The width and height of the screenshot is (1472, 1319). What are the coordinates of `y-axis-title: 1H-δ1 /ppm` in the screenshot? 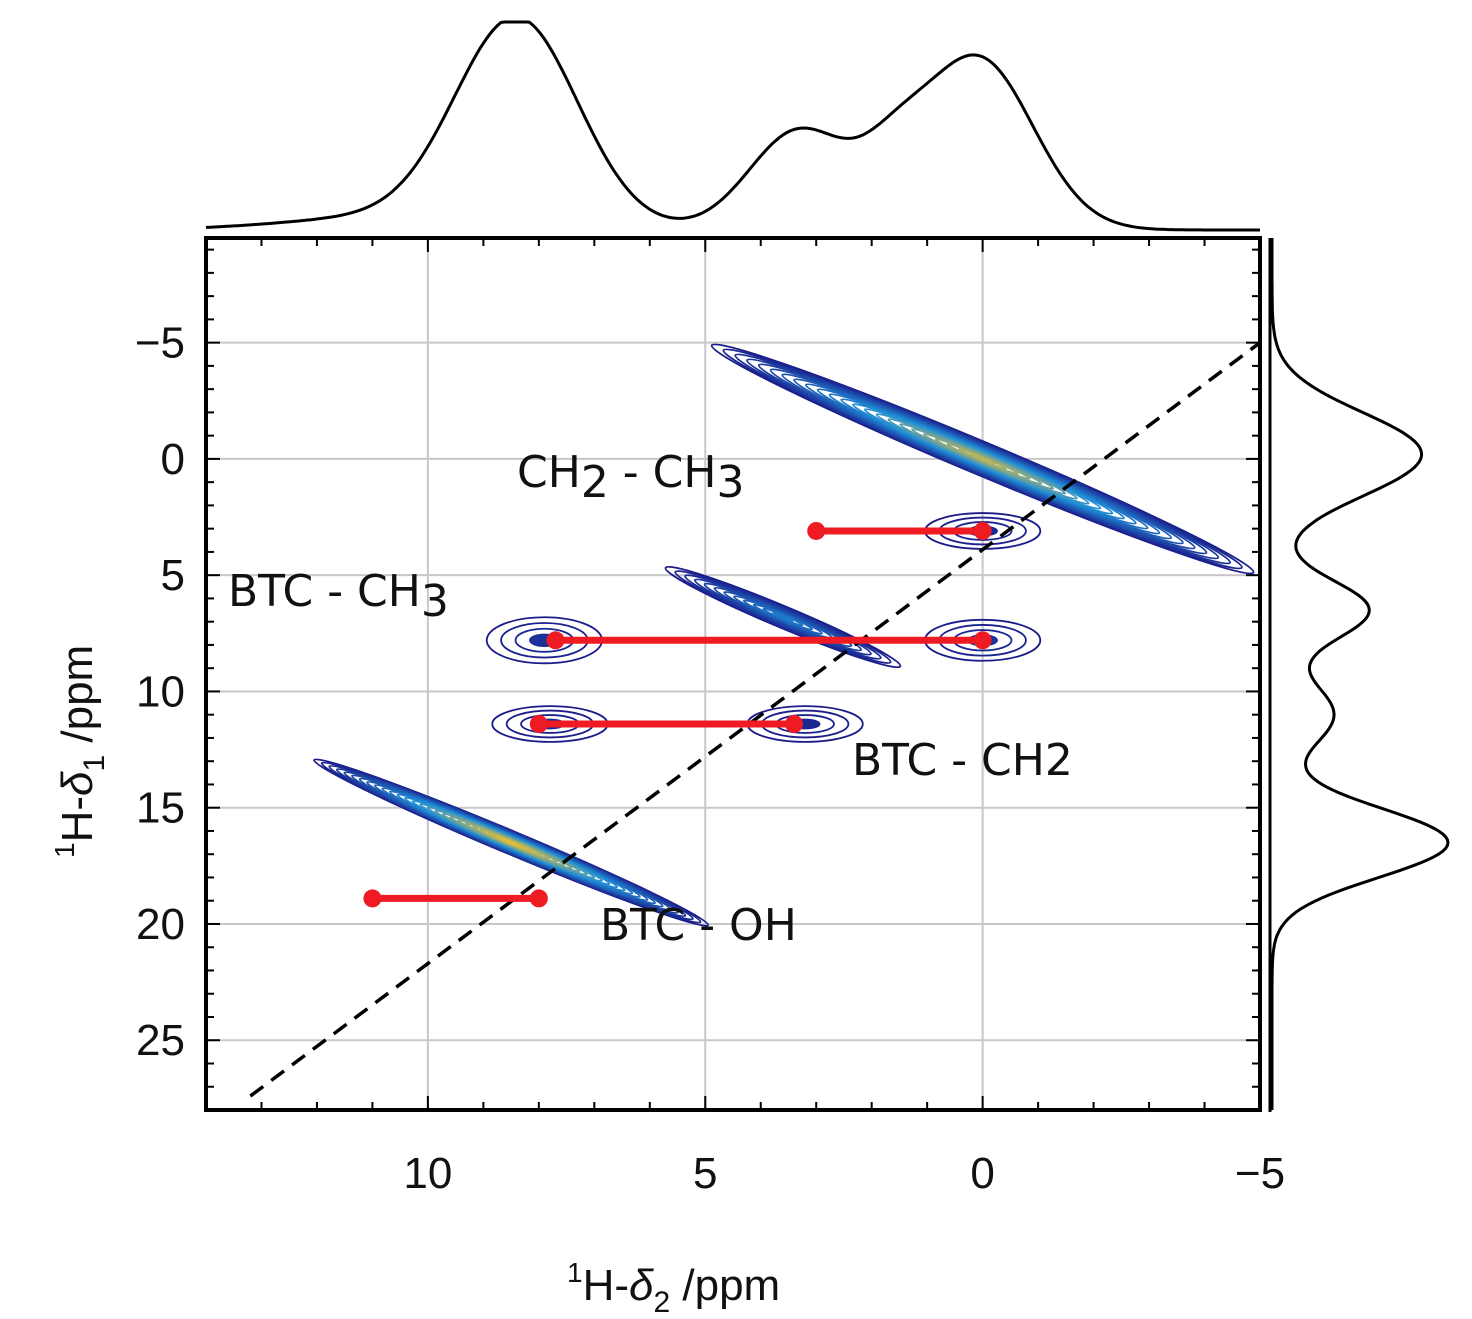 It's located at (80, 751).